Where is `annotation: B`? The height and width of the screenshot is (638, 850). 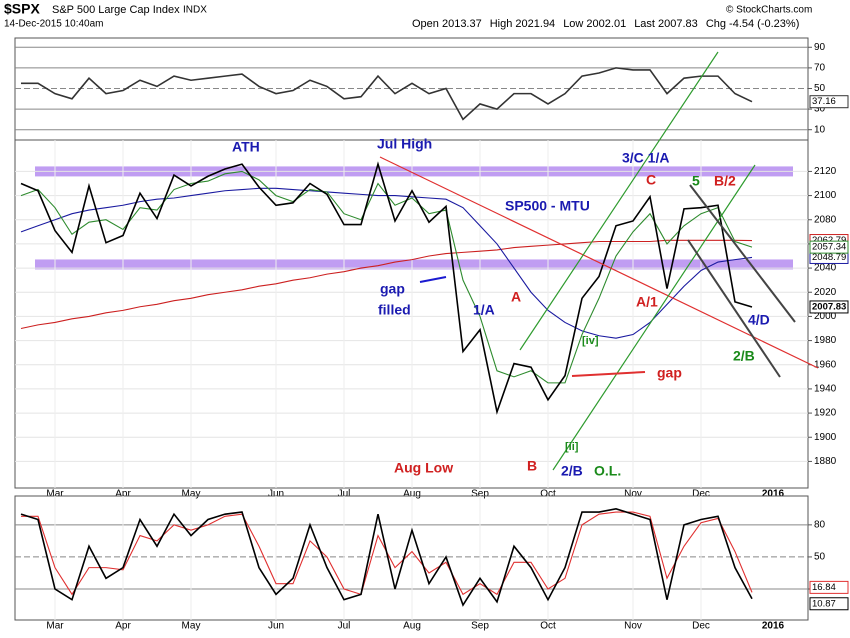 annotation: B is located at coordinates (532, 466).